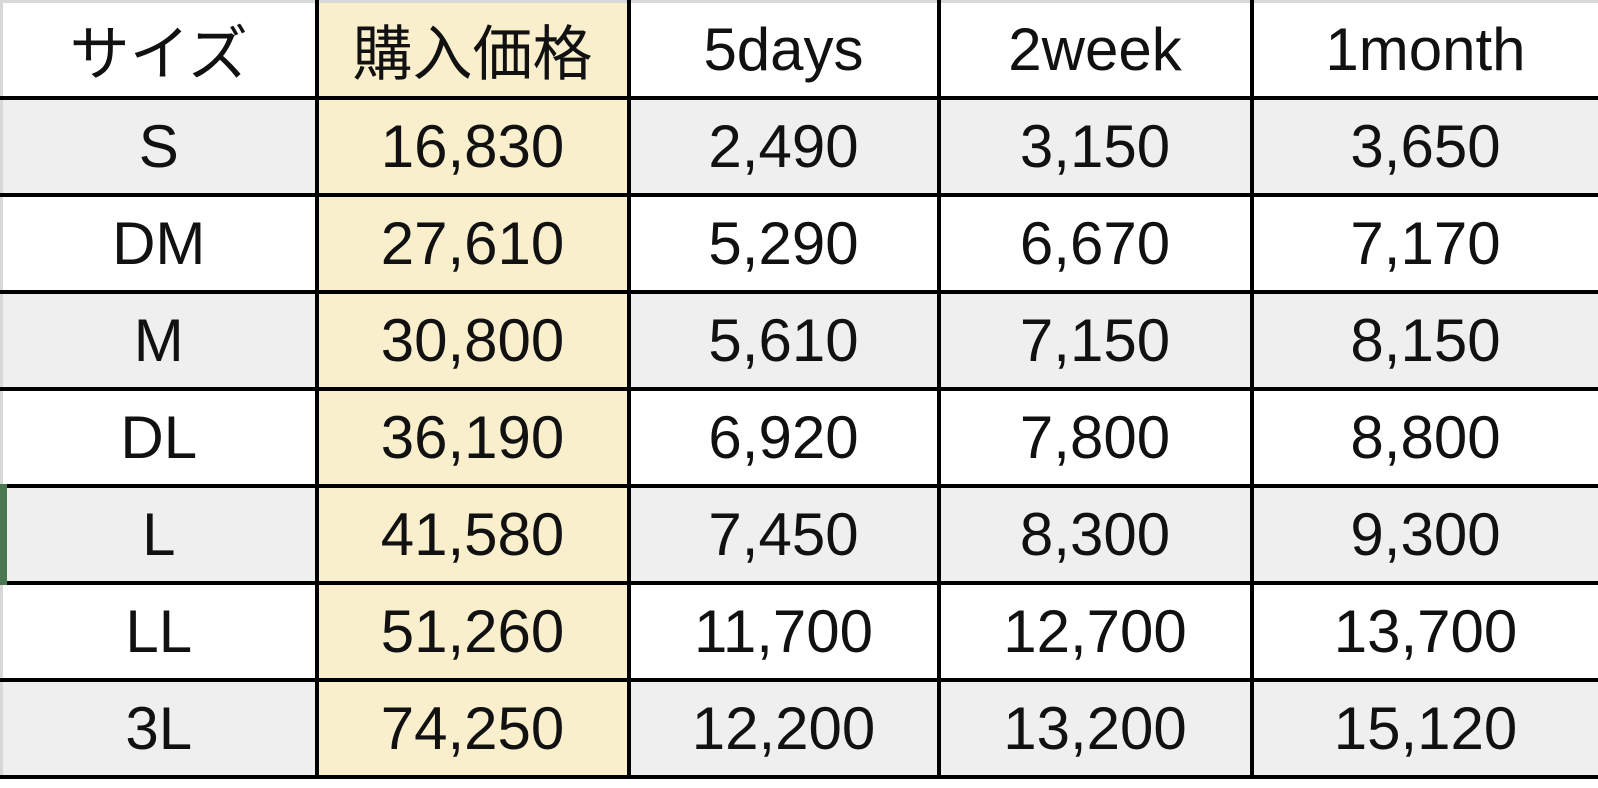 This screenshot has width=1598, height=788. Describe the element at coordinates (1423, 340) in the screenshot. I see `price-1month-cell: 8,150` at that location.